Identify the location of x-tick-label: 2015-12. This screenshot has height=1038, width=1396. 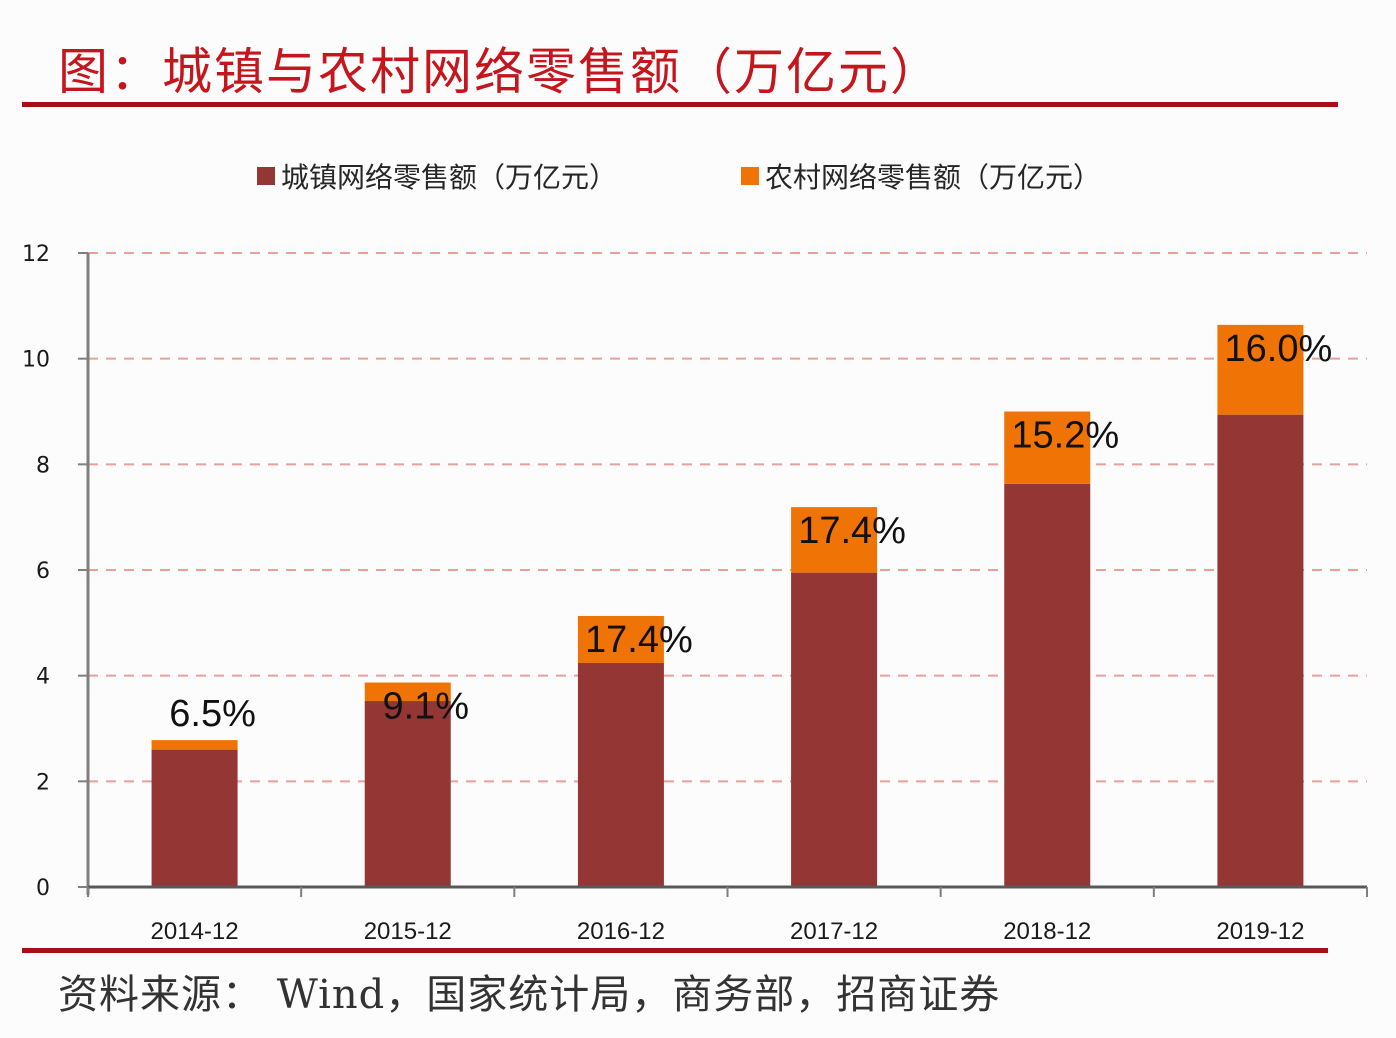
(408, 931).